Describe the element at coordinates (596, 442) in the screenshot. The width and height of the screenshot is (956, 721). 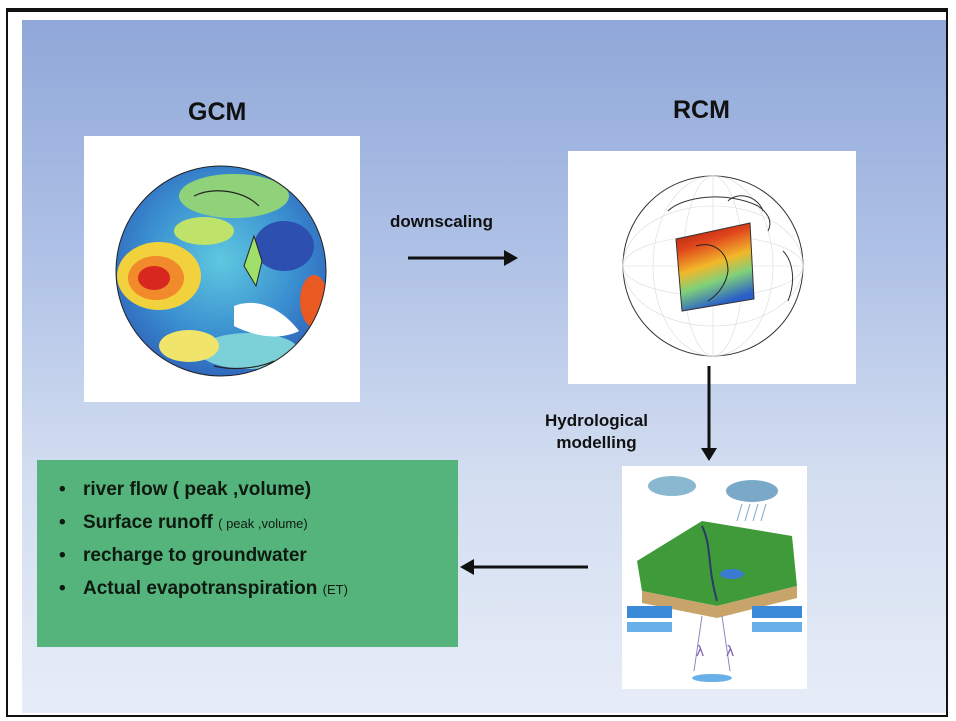
I see `hydro-label-line2: modelling` at that location.